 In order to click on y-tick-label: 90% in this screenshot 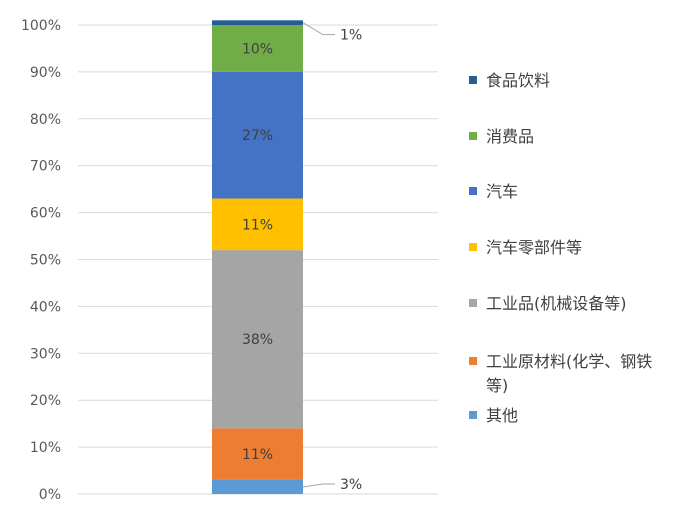, I will do `click(45, 73)`.